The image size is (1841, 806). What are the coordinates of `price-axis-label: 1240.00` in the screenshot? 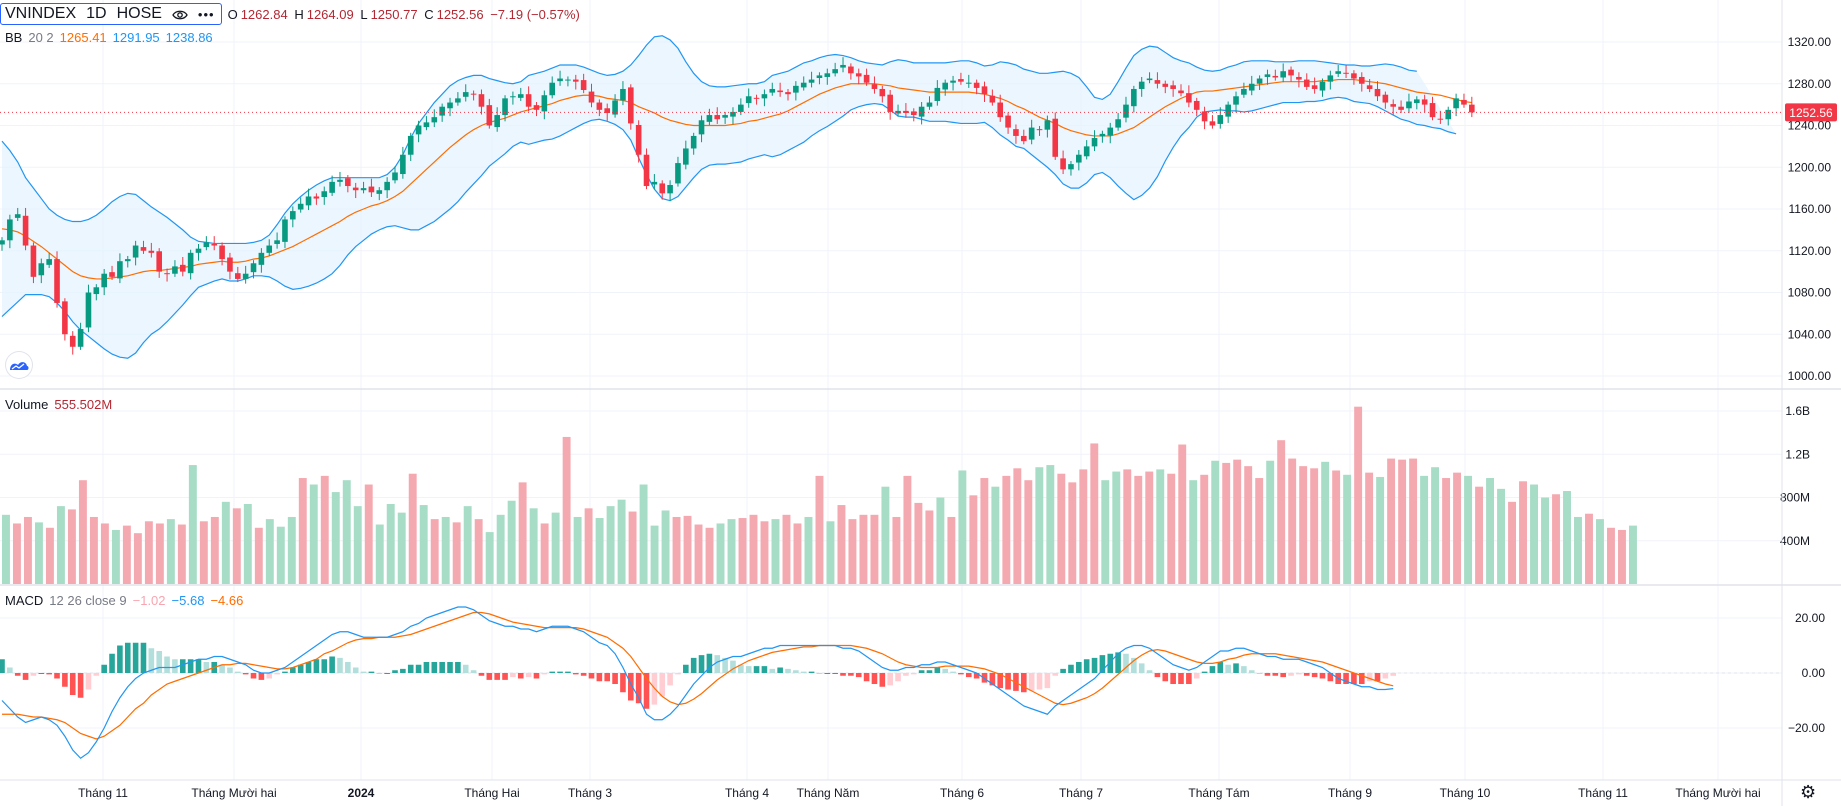 It's located at (1810, 126).